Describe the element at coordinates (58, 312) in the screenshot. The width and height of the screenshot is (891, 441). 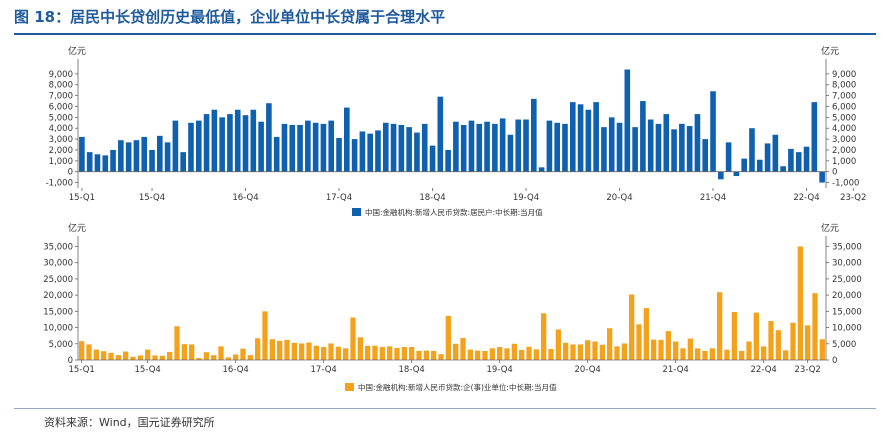
I see `chart2-left-tick-label-3: 15,000` at that location.